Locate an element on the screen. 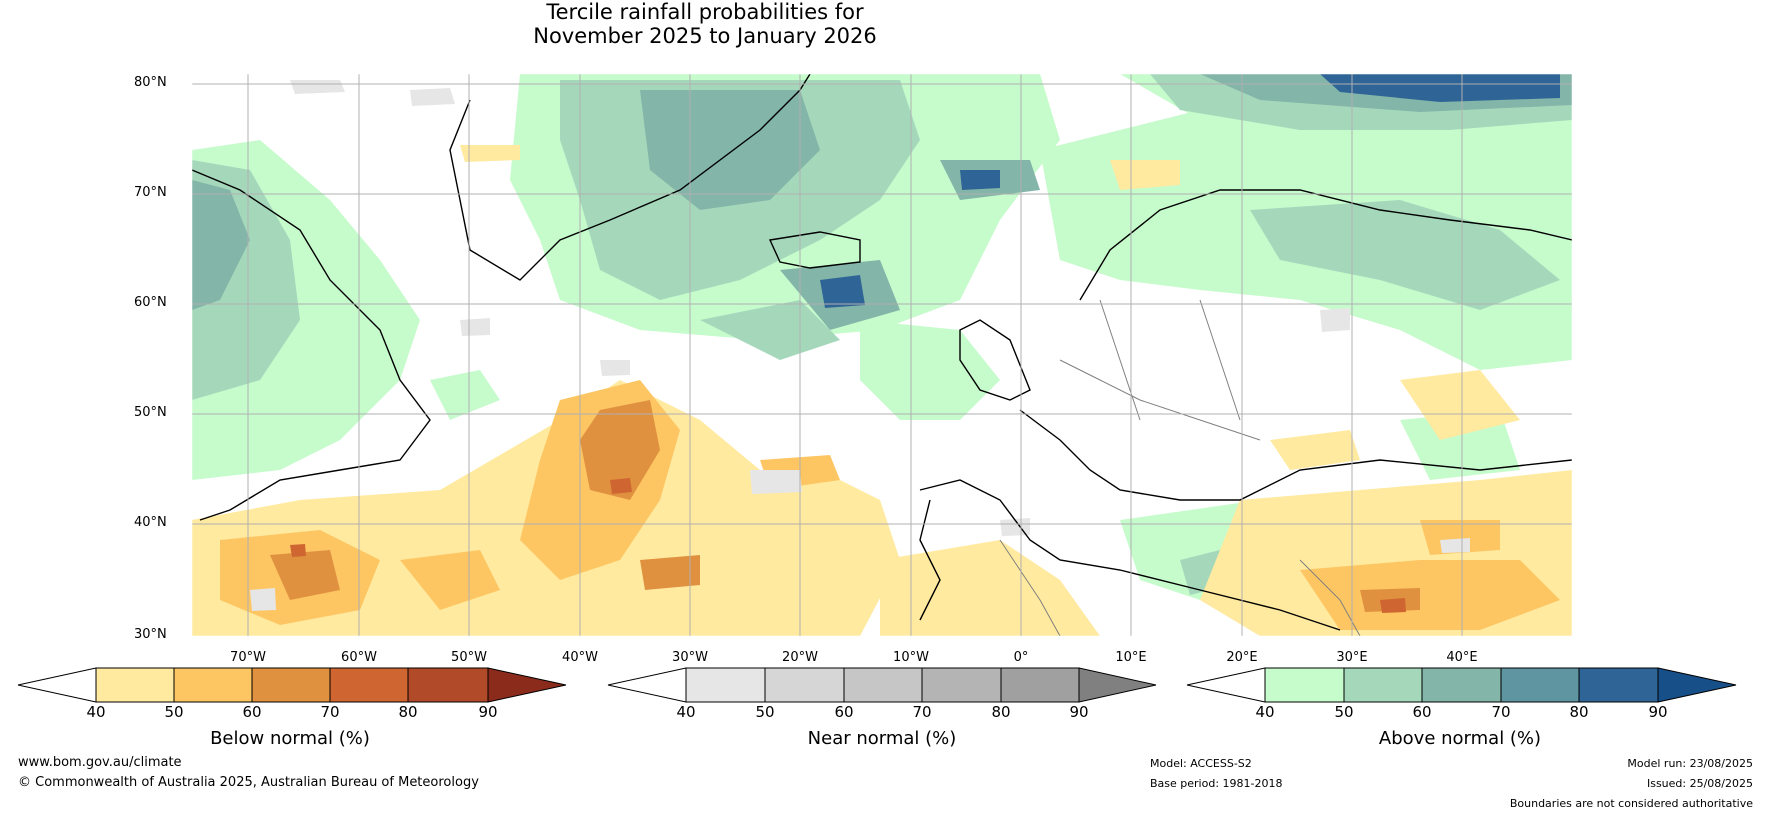  country-borders is located at coordinates (1180, 467).